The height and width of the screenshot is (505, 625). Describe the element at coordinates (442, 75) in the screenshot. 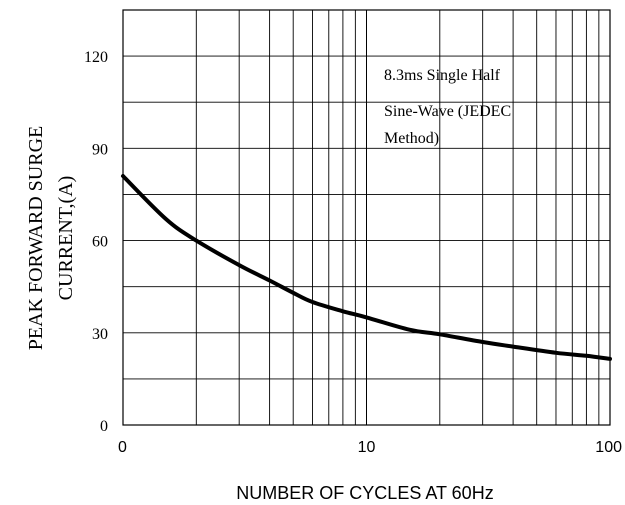

I see `annotation-line-1: 8.3ms Single Half` at that location.